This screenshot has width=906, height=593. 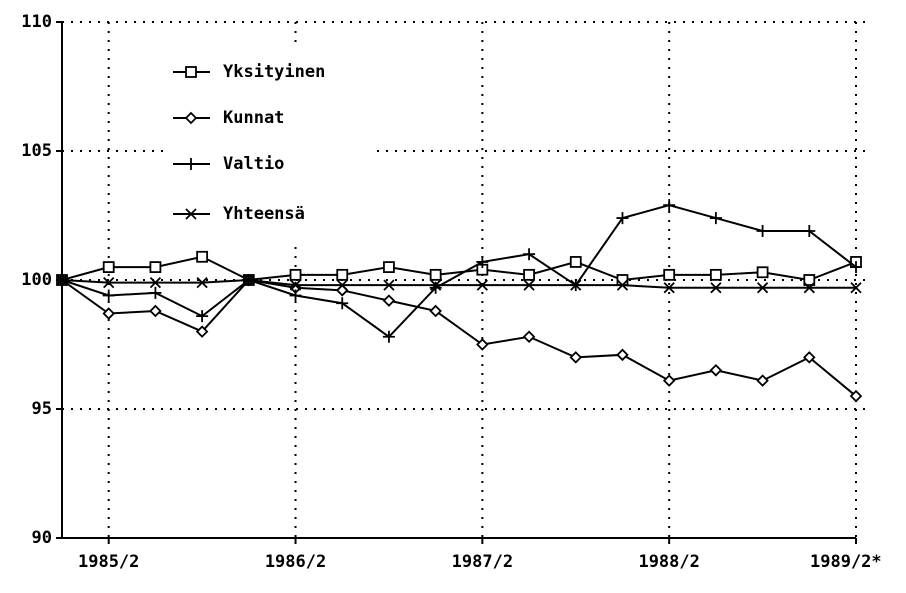 What do you see at coordinates (36, 280) in the screenshot?
I see `y-tick-label: 100` at bounding box center [36, 280].